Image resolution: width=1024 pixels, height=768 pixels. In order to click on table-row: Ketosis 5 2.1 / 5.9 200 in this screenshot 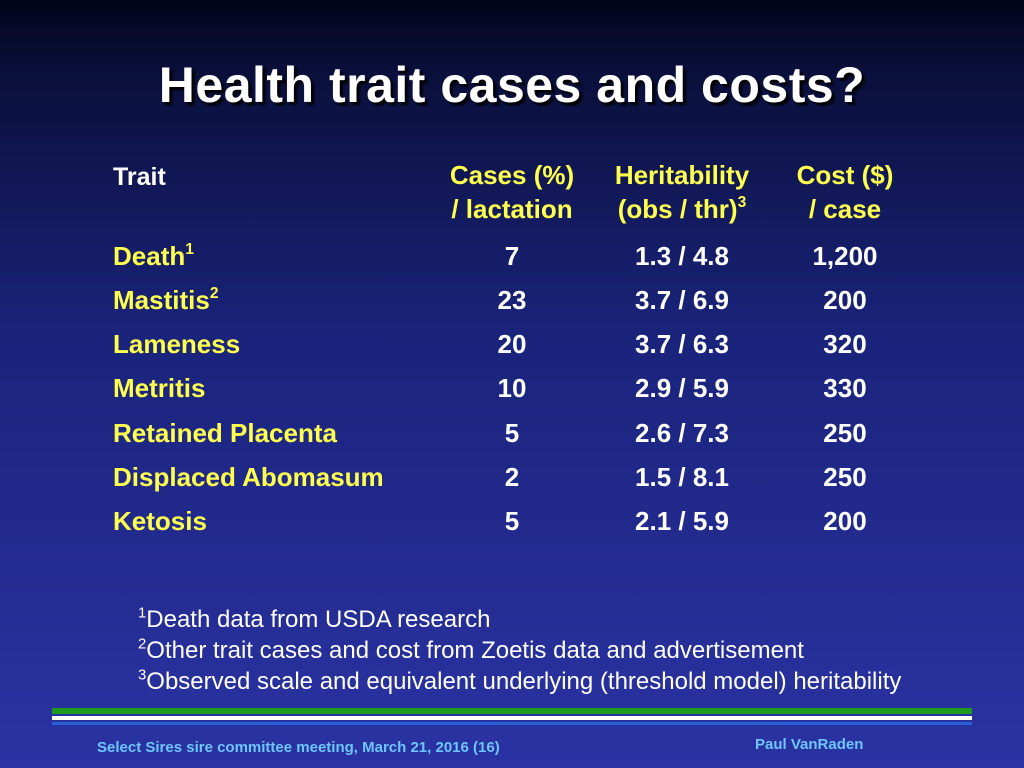, I will do `click(513, 521)`.